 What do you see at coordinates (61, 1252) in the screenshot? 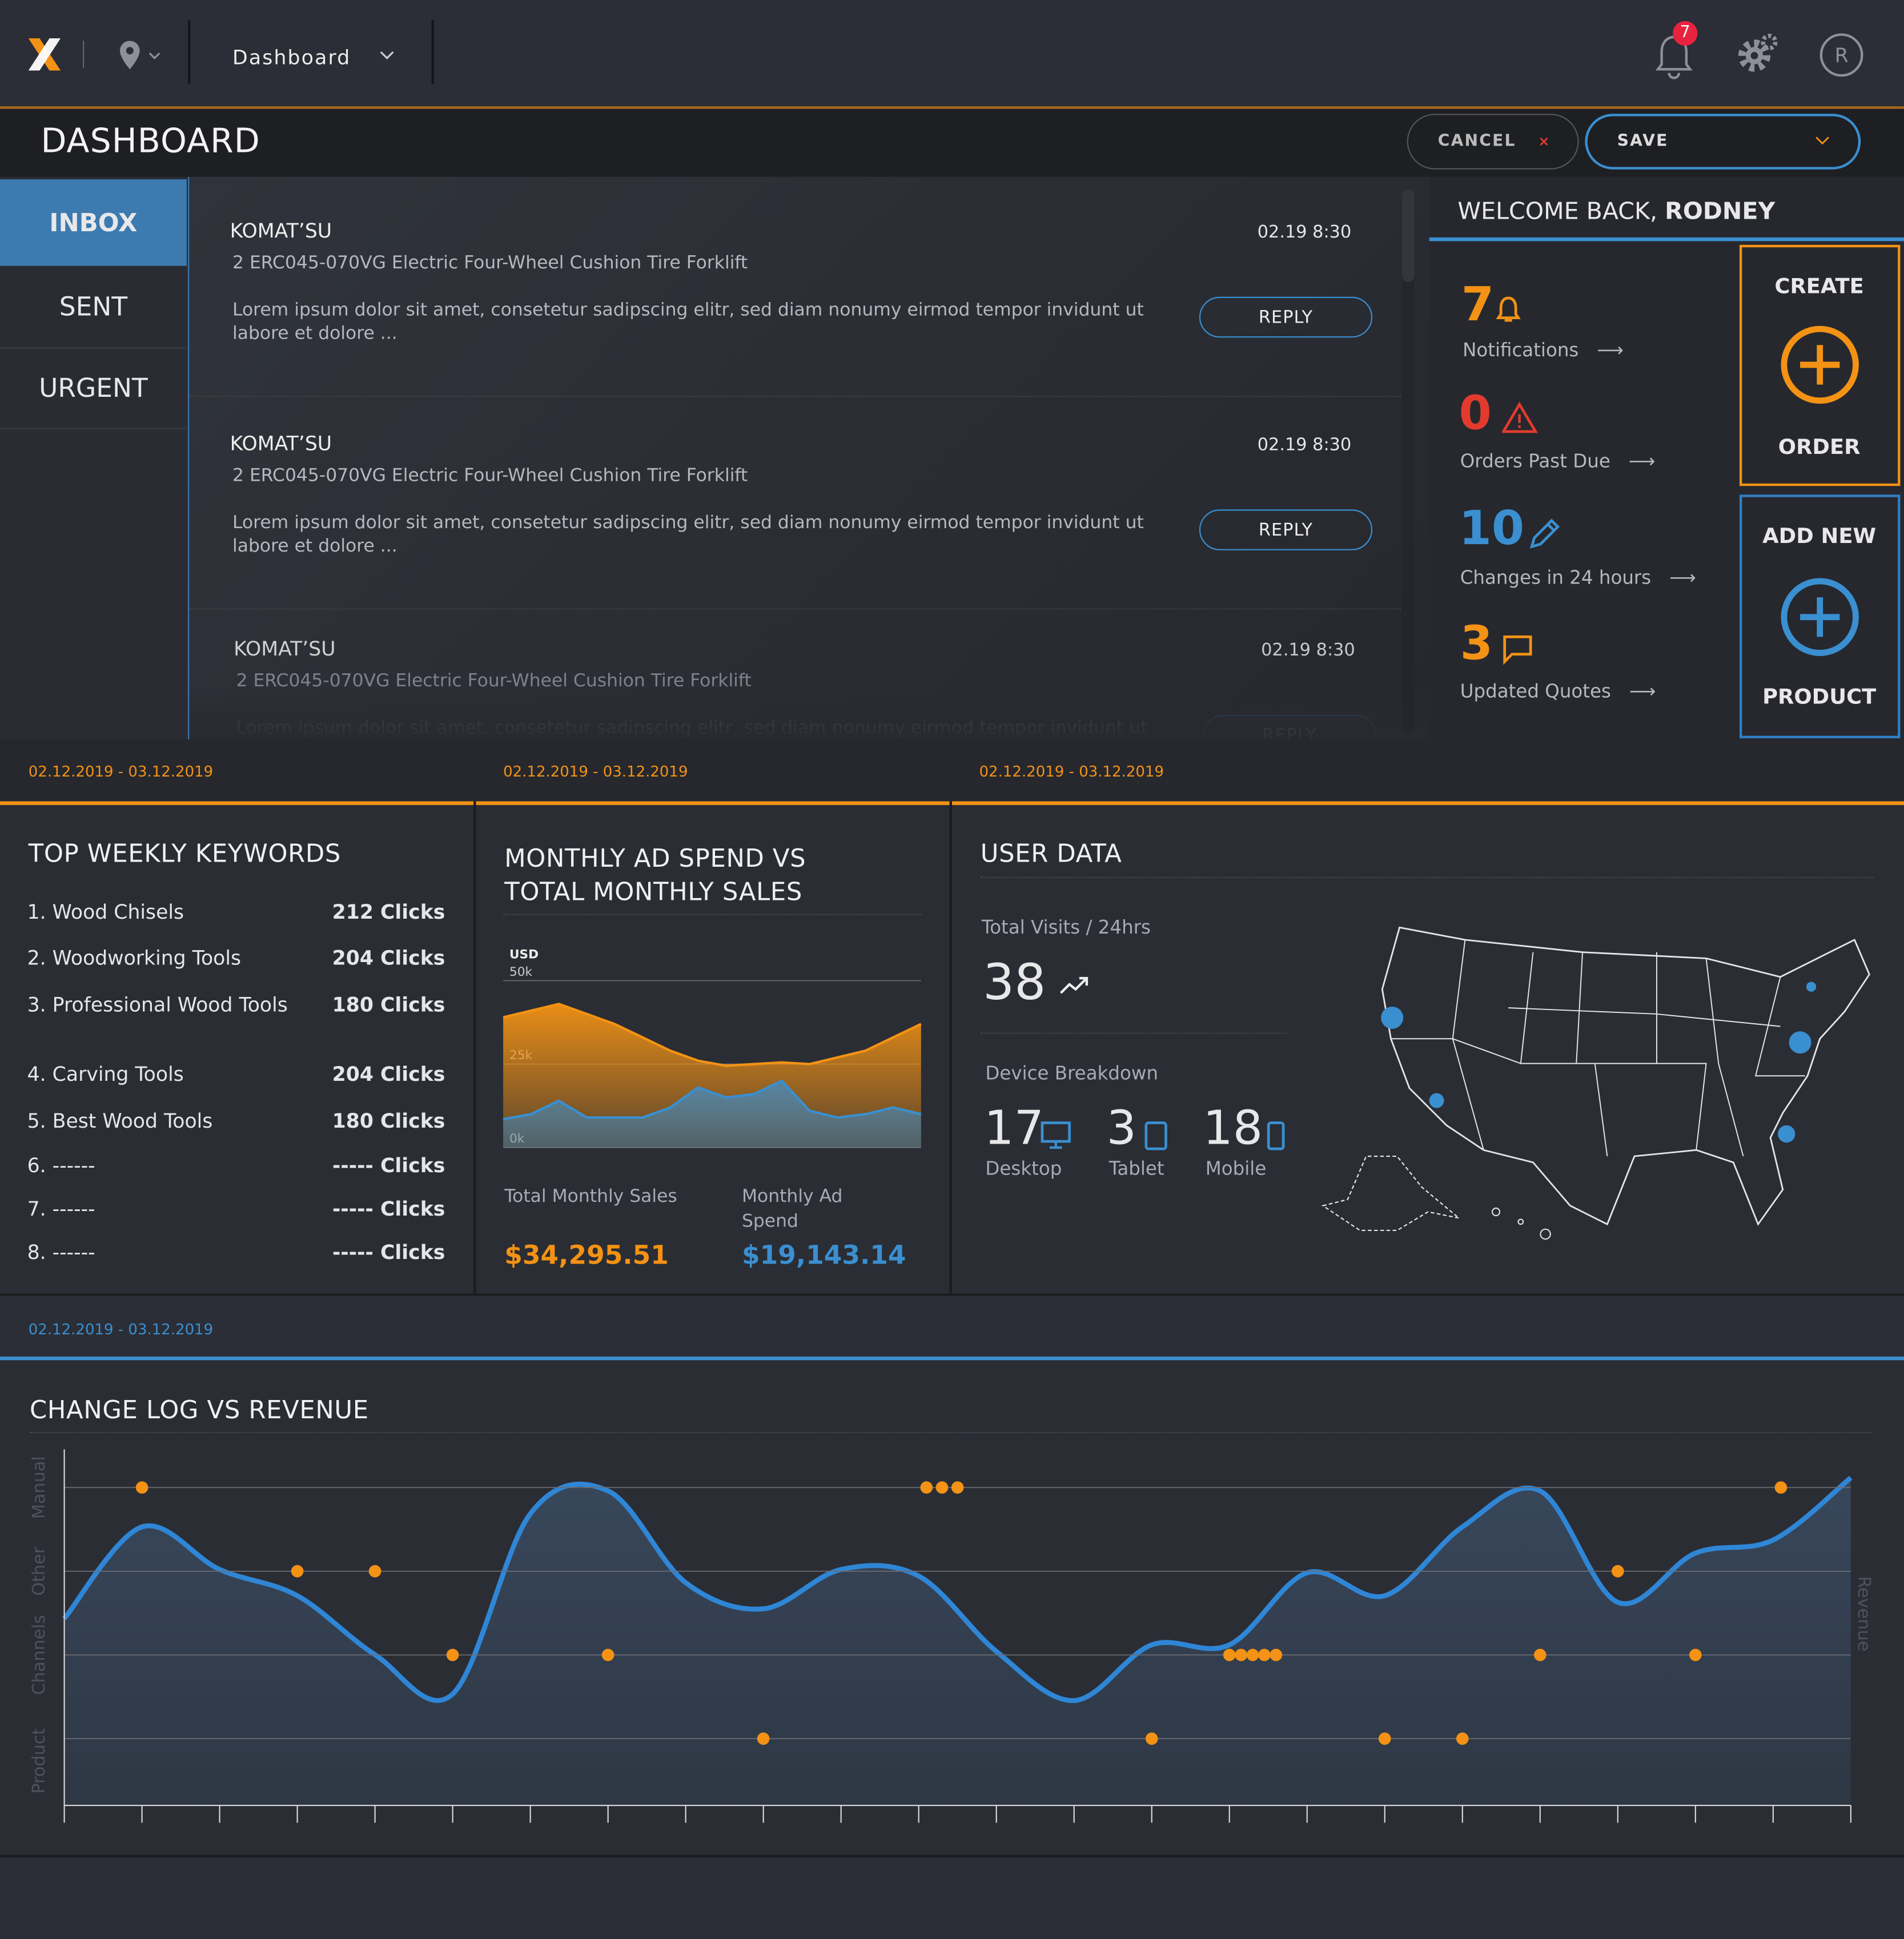
I see `keyword: 8. ------` at bounding box center [61, 1252].